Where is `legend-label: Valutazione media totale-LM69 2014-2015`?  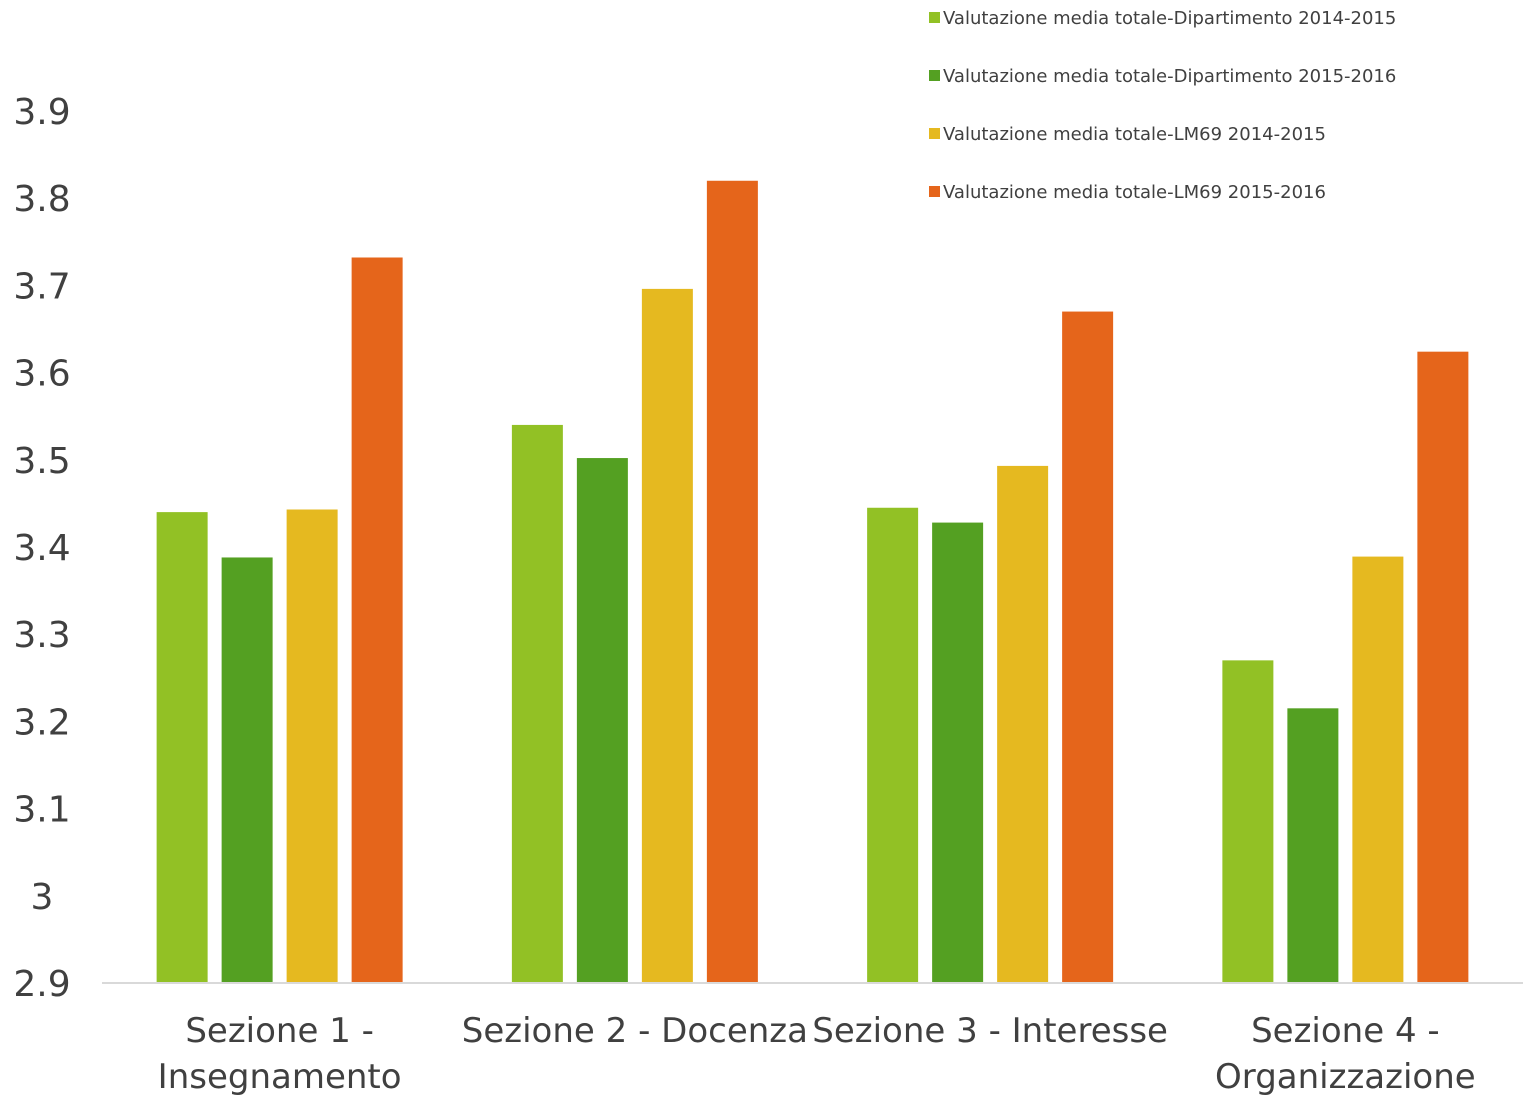 legend-label: Valutazione media totale-LM69 2014-2015 is located at coordinates (1134, 134).